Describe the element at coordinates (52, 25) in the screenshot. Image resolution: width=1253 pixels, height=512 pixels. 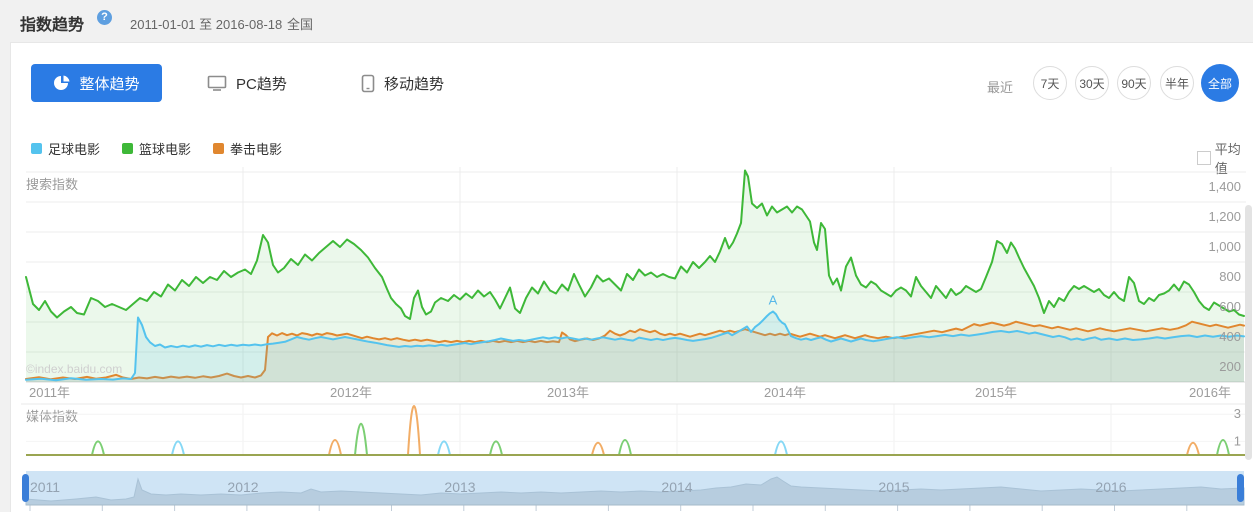
I see `page-title: 指数趋势` at that location.